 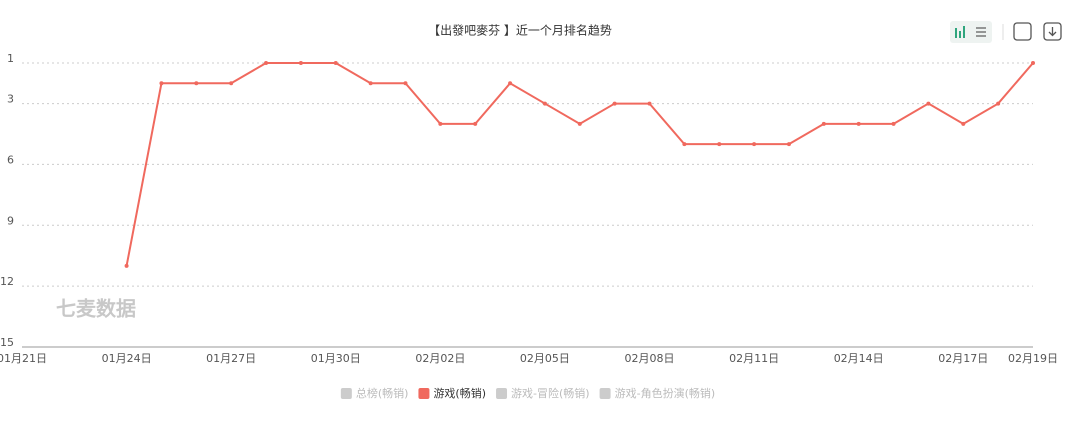 What do you see at coordinates (7, 281) in the screenshot?
I see `y-tick-label: 12` at bounding box center [7, 281].